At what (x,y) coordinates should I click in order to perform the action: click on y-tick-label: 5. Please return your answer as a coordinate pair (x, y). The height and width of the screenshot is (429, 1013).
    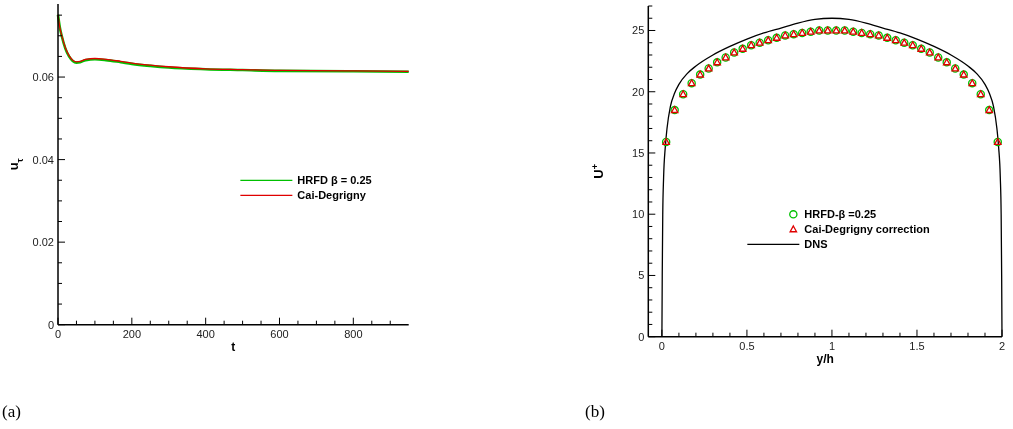
    Looking at the image, I should click on (641, 275).